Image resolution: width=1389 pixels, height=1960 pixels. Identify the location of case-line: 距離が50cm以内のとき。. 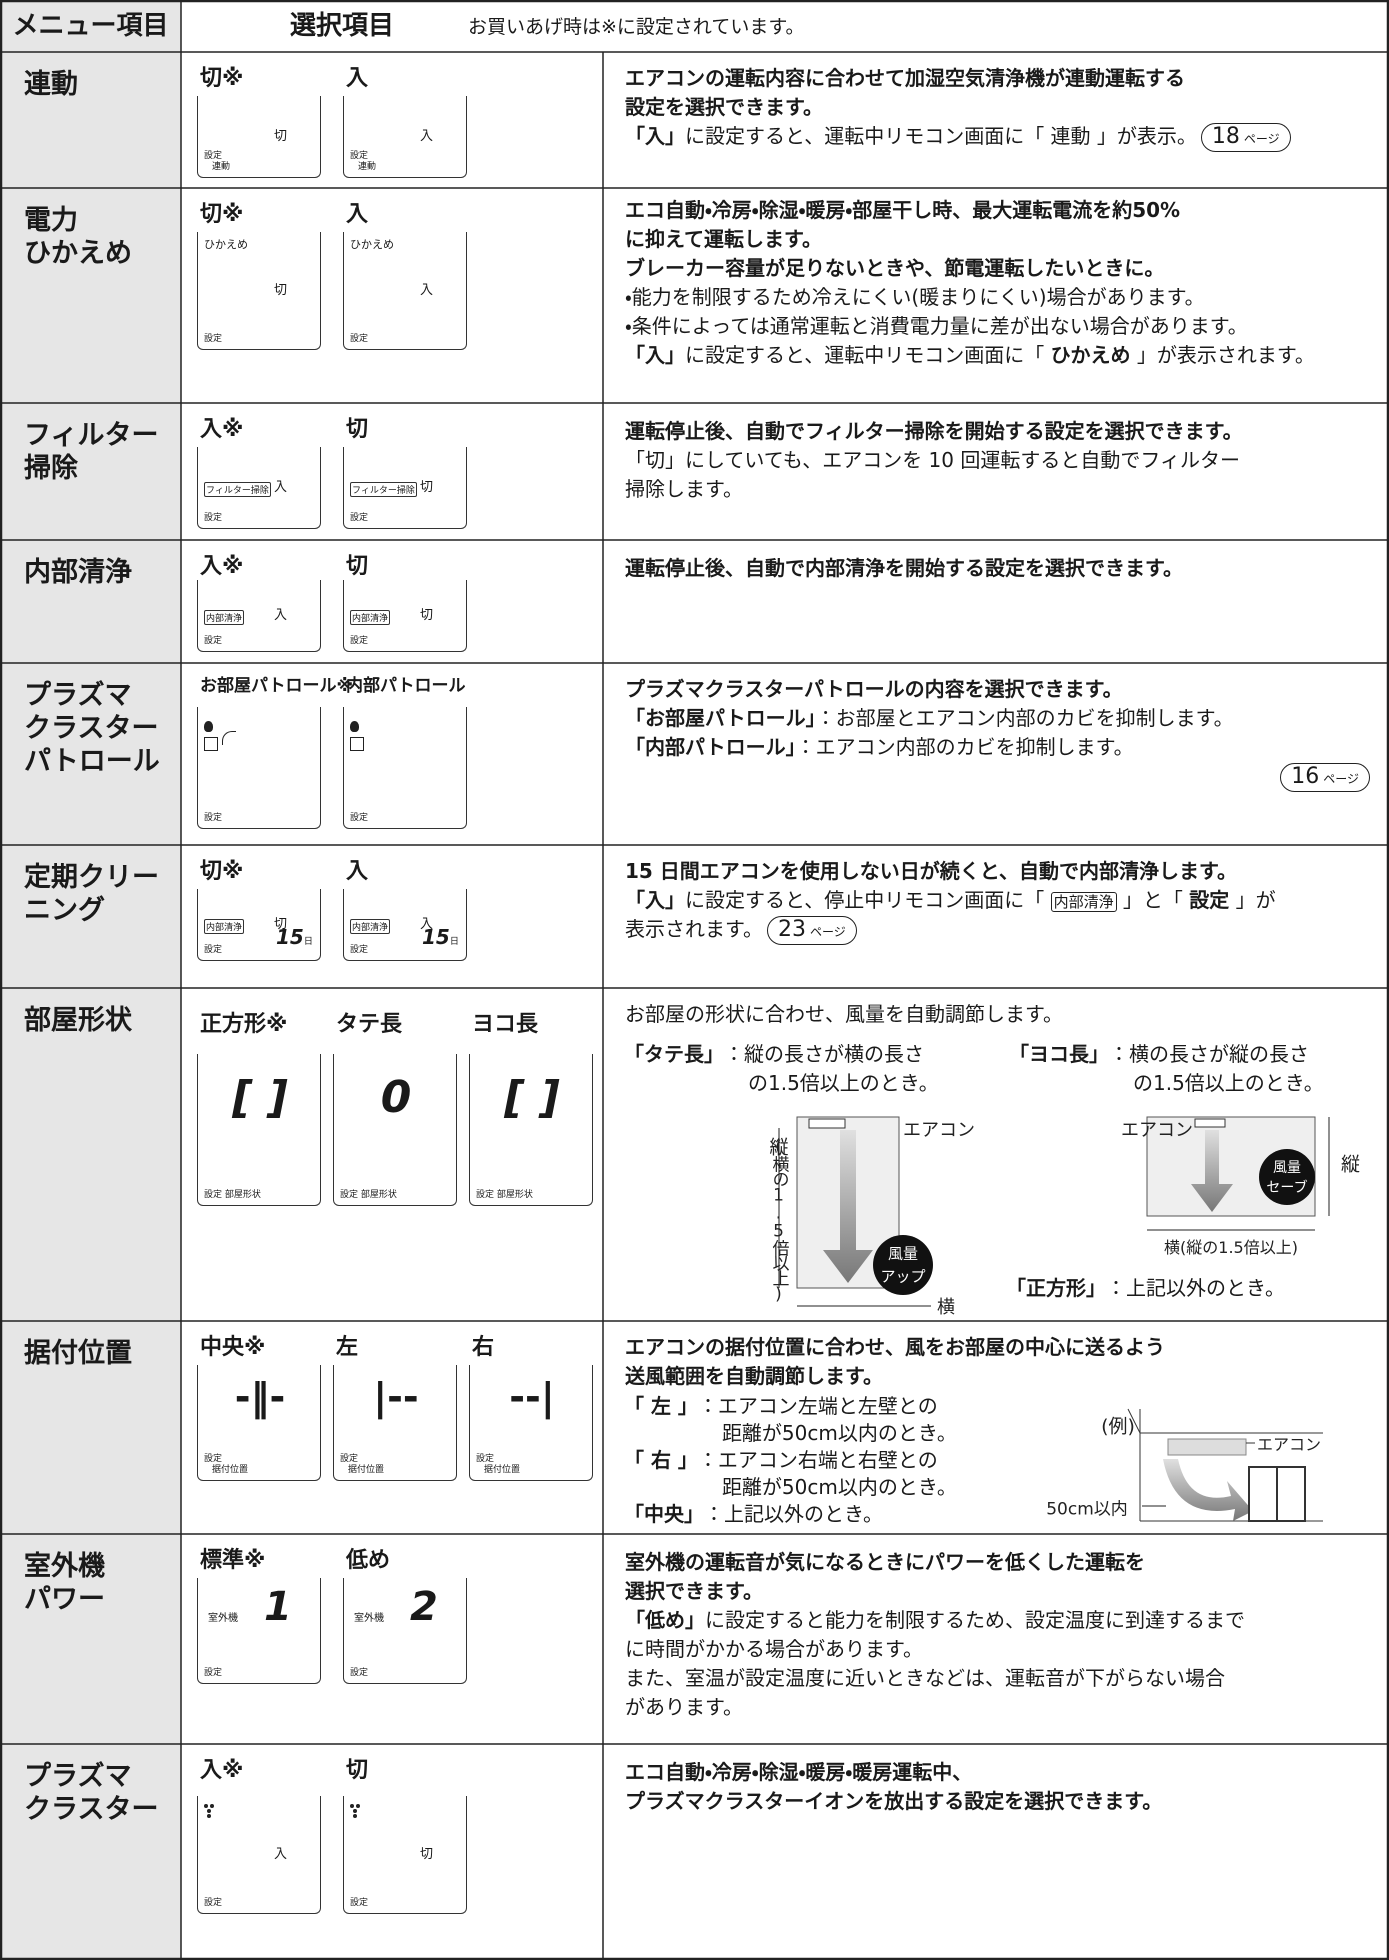
(839, 1487).